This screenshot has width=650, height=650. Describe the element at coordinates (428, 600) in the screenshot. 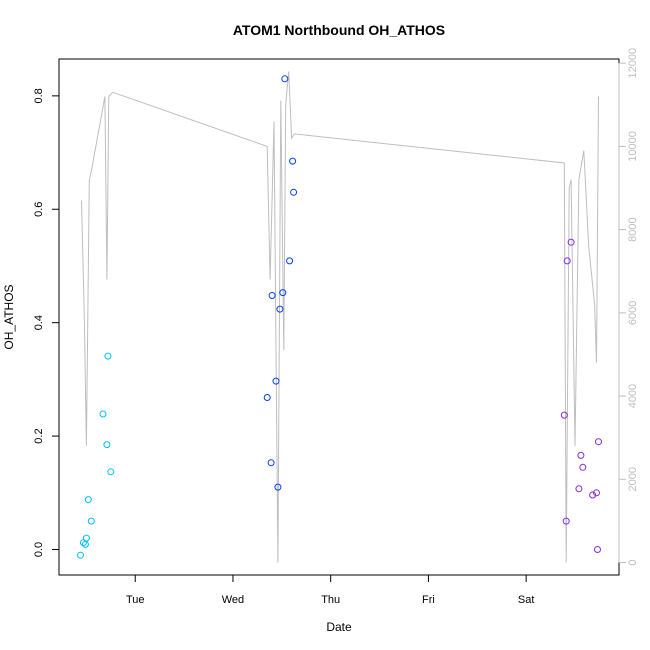

I see `x-tick-label: Fri` at that location.